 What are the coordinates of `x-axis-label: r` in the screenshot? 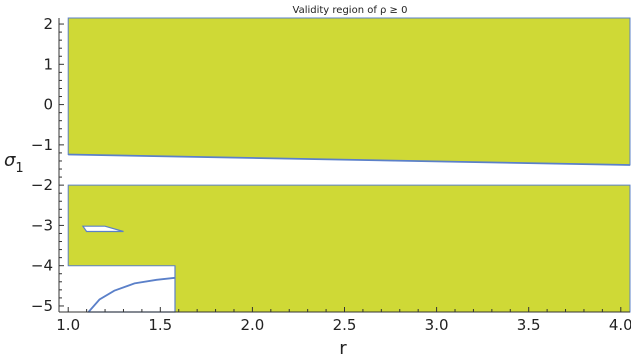 It's located at (343, 347).